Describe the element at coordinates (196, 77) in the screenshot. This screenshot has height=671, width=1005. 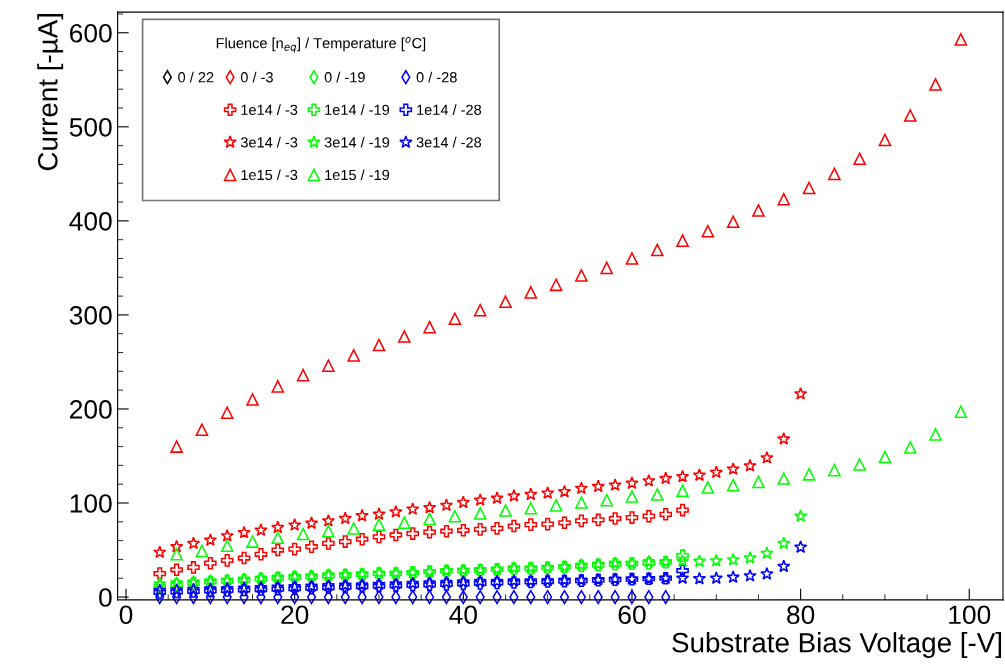
I see `legend-label: 0 / 22` at that location.